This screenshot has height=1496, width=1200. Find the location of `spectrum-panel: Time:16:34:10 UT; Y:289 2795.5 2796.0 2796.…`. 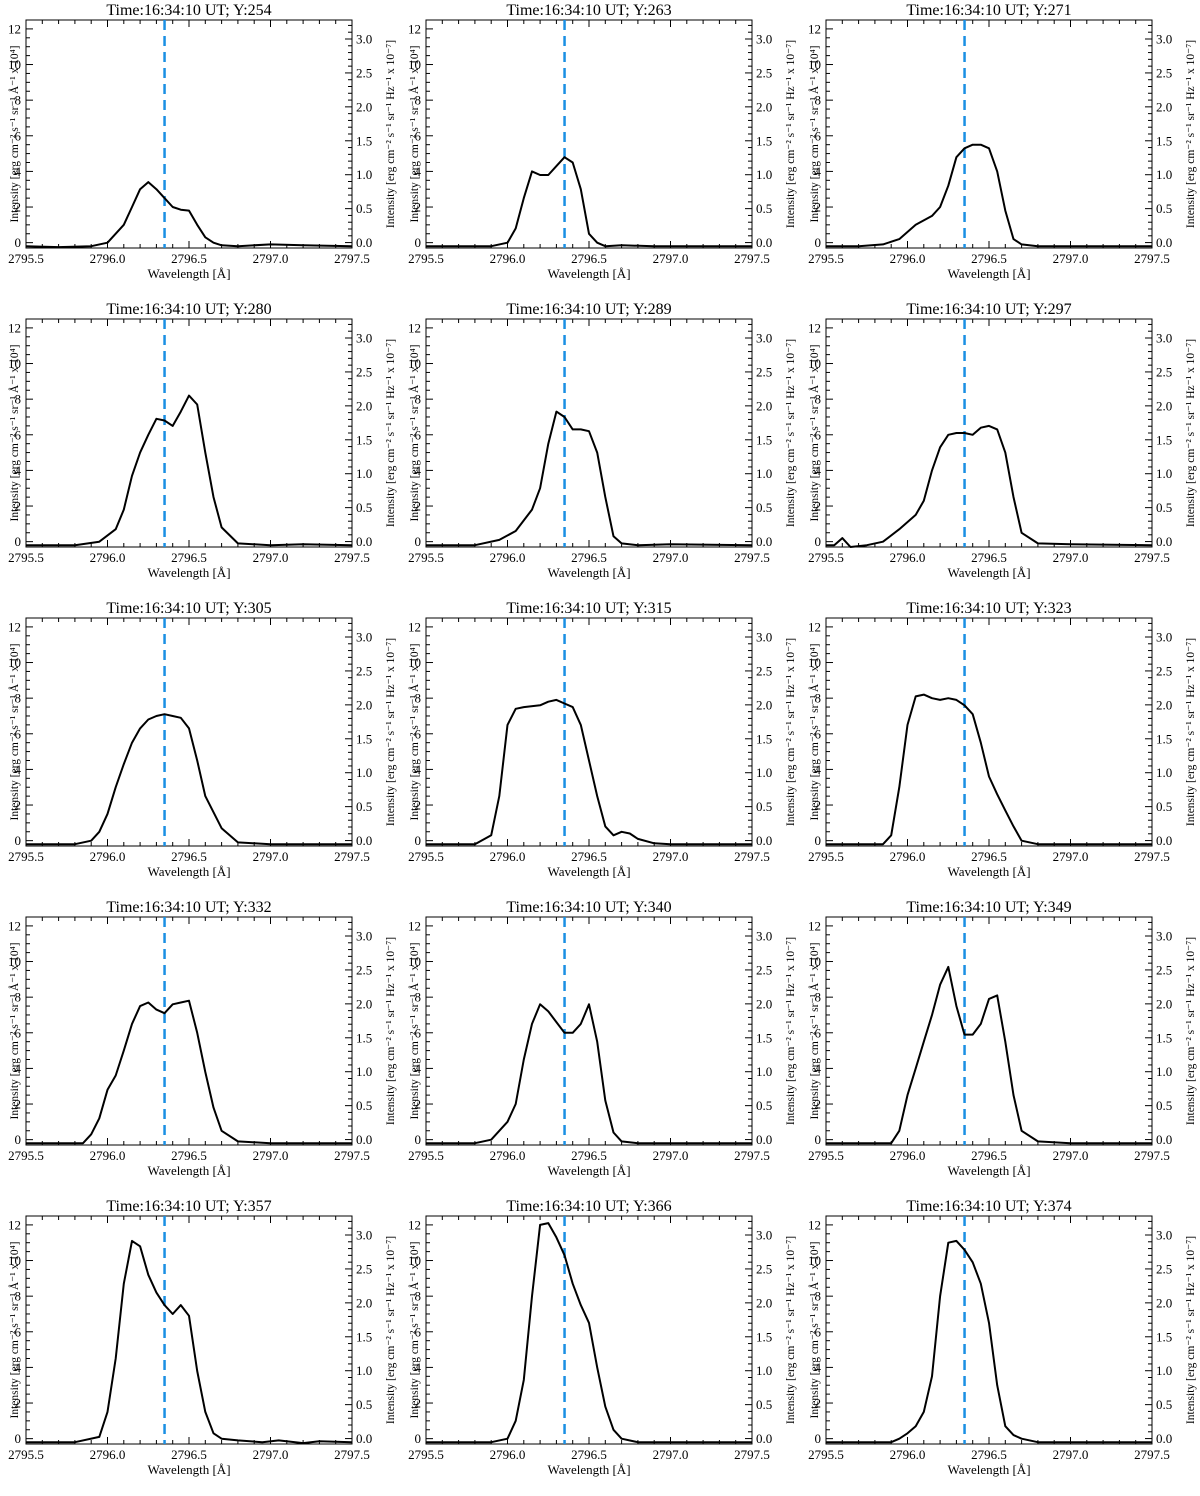

spectrum-panel: Time:16:34:10 UT; Y:289 2795.5 2796.0 2796.… is located at coordinates (600, 449).